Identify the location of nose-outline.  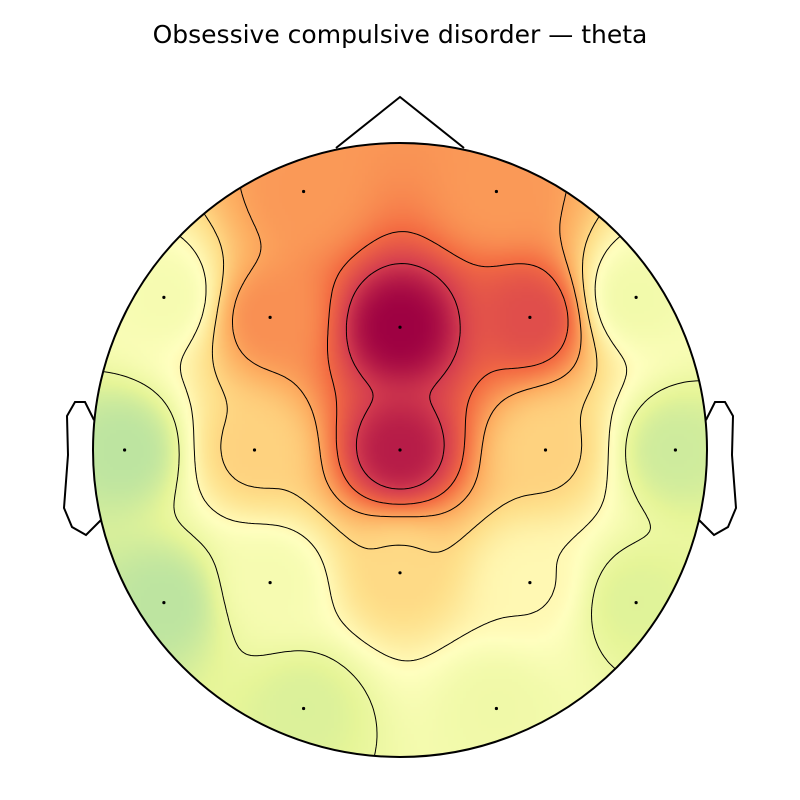
(400, 122).